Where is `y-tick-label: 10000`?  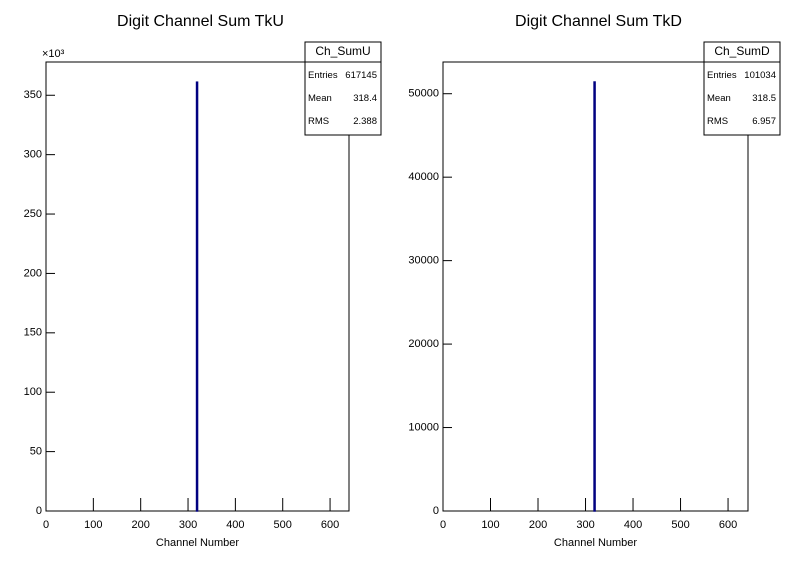 y-tick-label: 10000 is located at coordinates (423, 427).